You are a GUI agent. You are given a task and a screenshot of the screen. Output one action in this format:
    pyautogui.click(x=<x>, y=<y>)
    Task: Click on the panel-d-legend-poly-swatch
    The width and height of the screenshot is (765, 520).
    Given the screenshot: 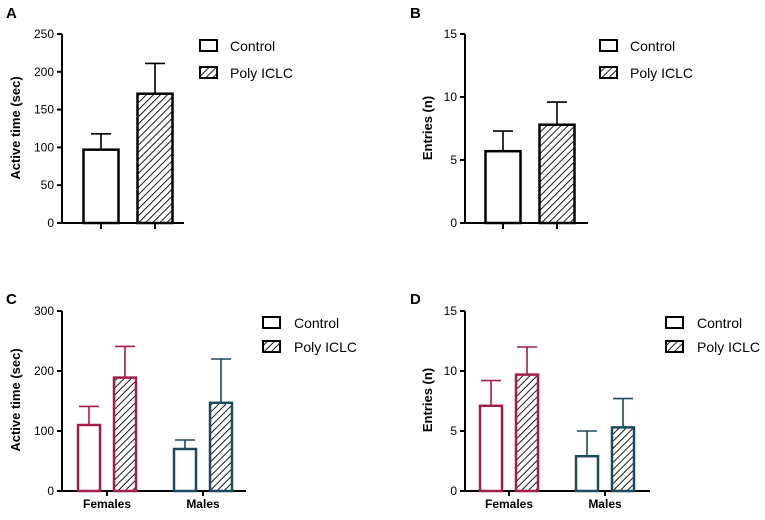 What is the action you would take?
    pyautogui.click(x=674, y=346)
    